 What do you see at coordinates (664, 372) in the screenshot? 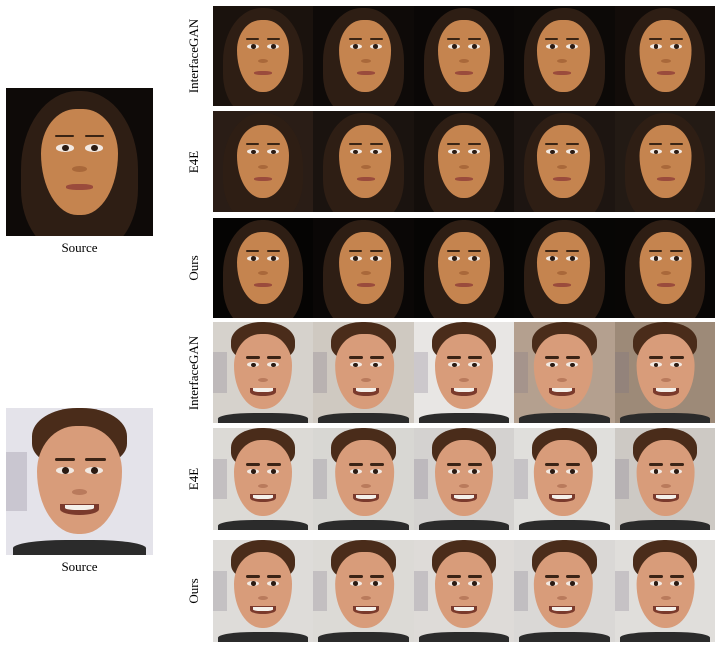
I see `result-image-r4-c5` at bounding box center [664, 372].